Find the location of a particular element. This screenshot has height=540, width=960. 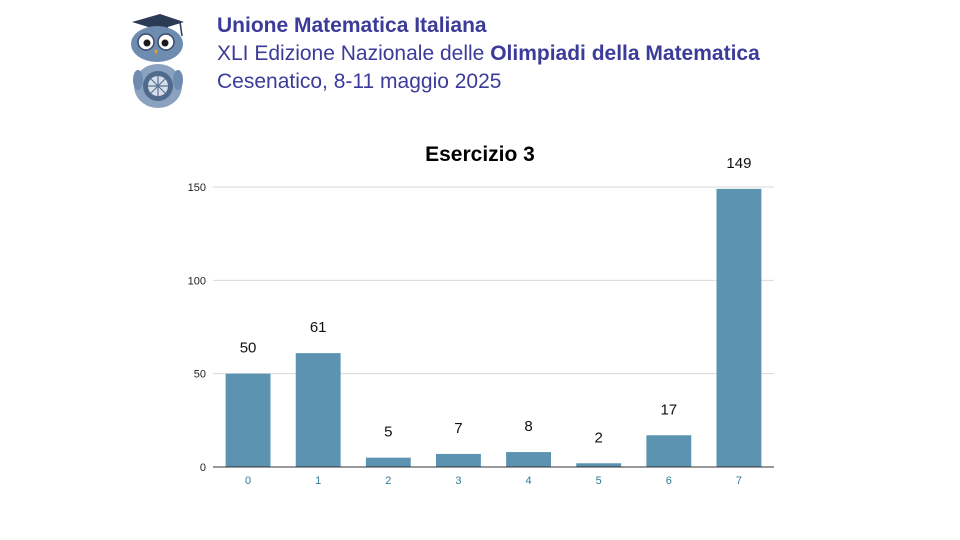

data-label: 149 is located at coordinates (738, 163).